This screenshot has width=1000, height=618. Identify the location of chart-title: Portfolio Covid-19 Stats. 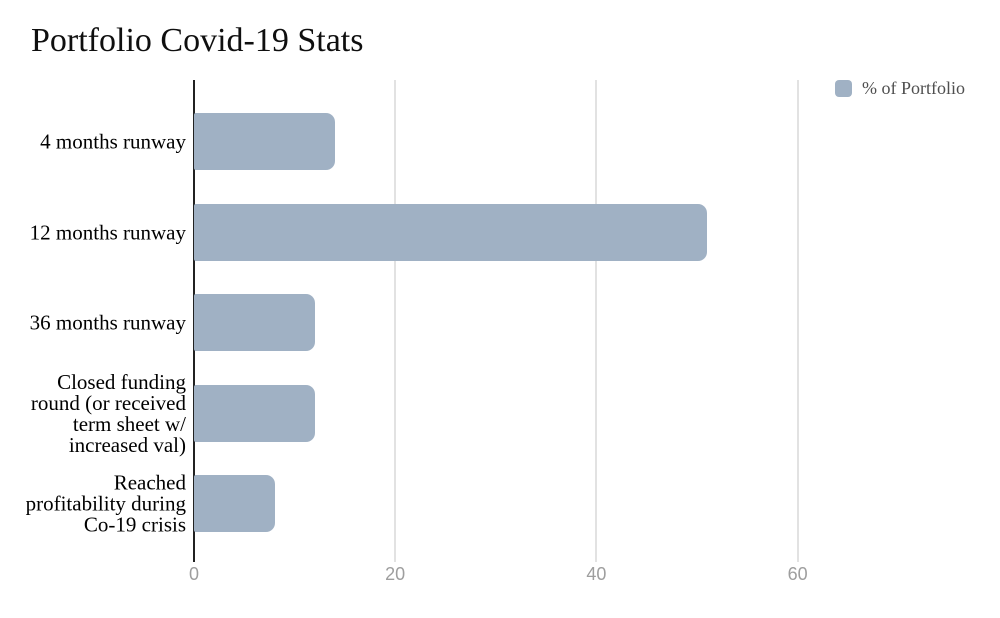
(197, 40).